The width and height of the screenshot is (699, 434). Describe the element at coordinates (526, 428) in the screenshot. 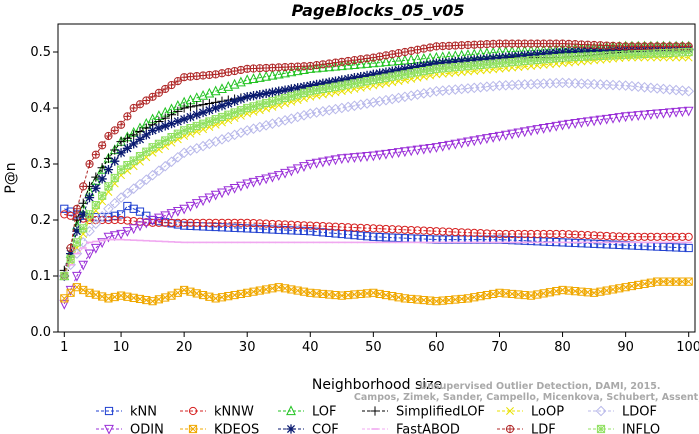

I see `legend-item-ldf: LDF` at that location.